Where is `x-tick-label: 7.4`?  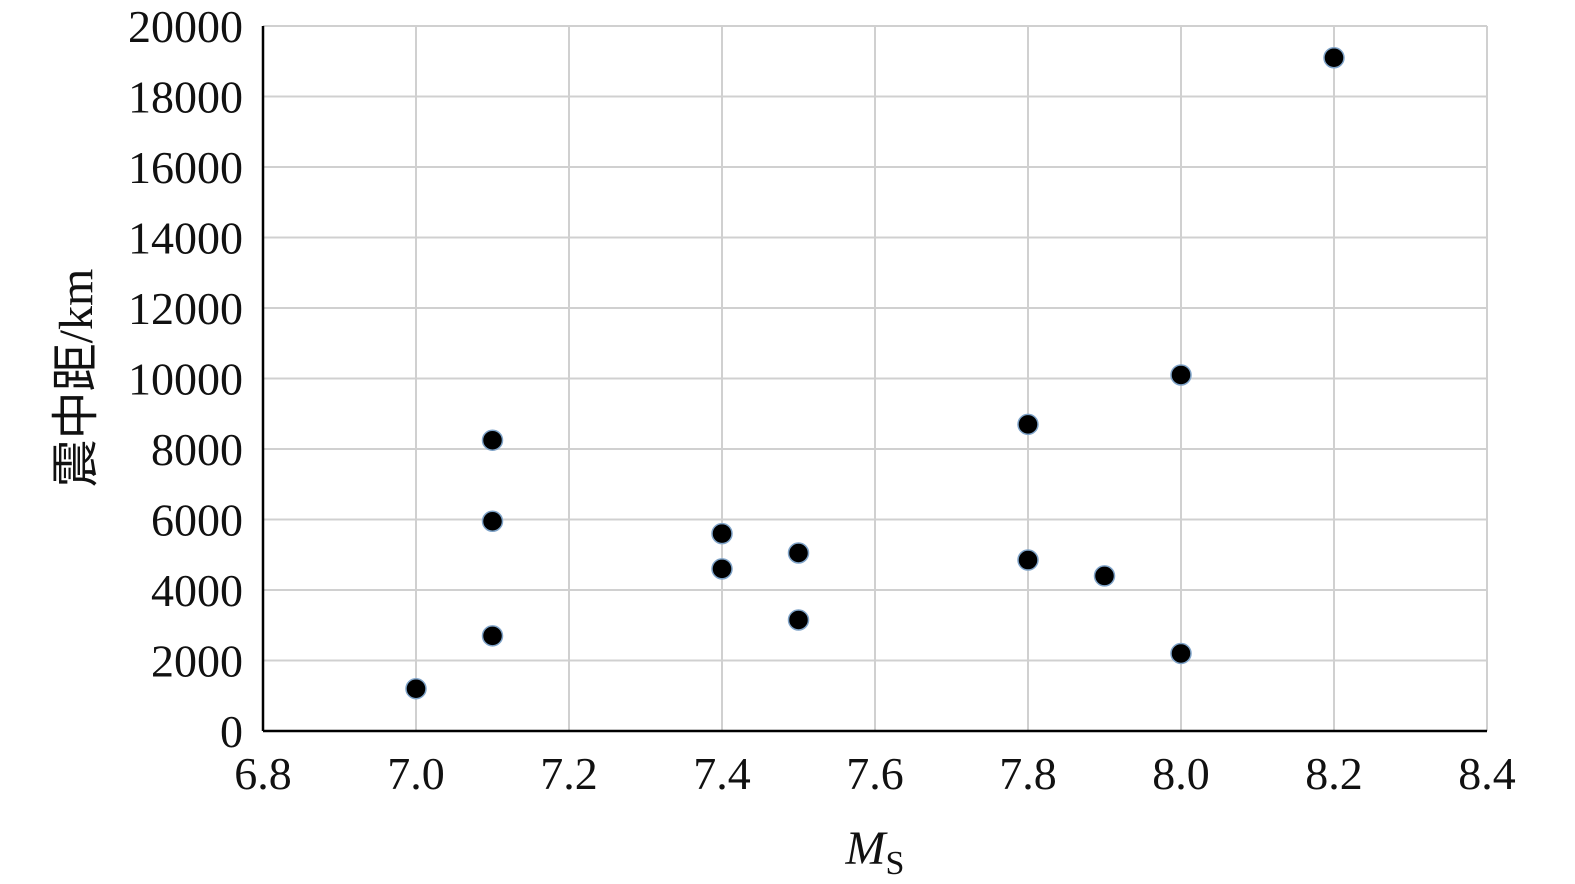 x-tick-label: 7.4 is located at coordinates (722, 773).